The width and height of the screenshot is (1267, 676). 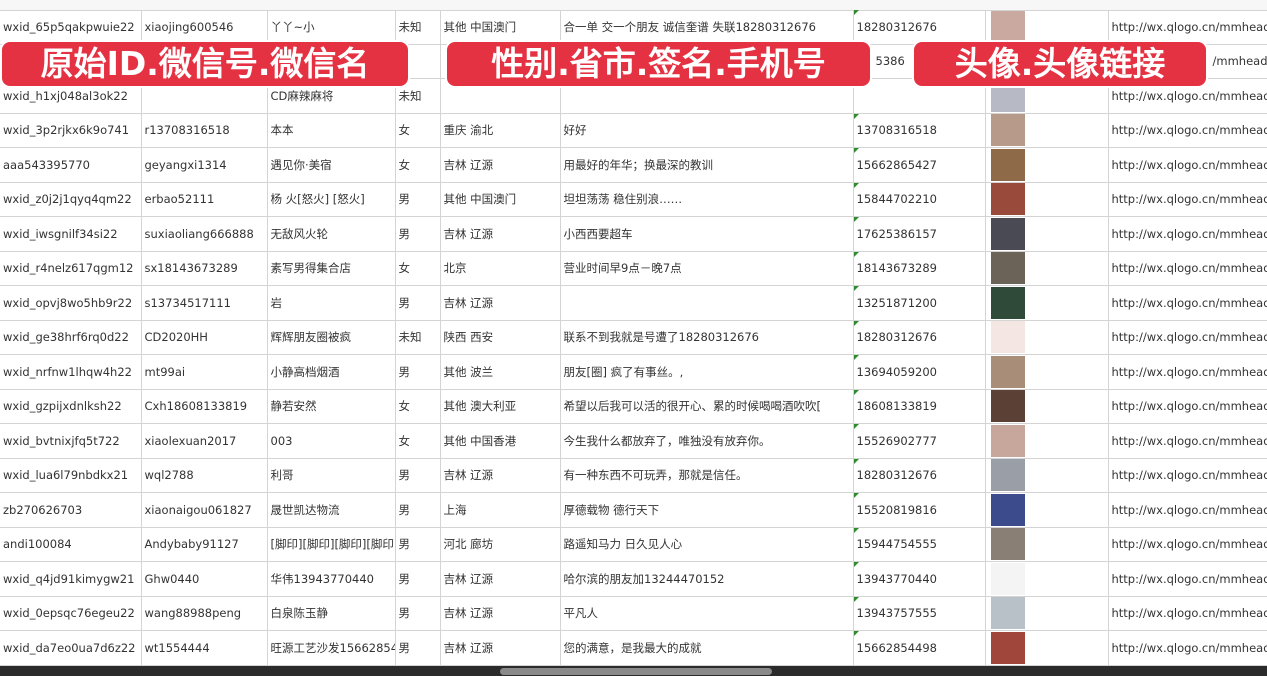 What do you see at coordinates (71, 406) in the screenshot?
I see `original-id-cell: wxid_gzpijxdnlksh22` at bounding box center [71, 406].